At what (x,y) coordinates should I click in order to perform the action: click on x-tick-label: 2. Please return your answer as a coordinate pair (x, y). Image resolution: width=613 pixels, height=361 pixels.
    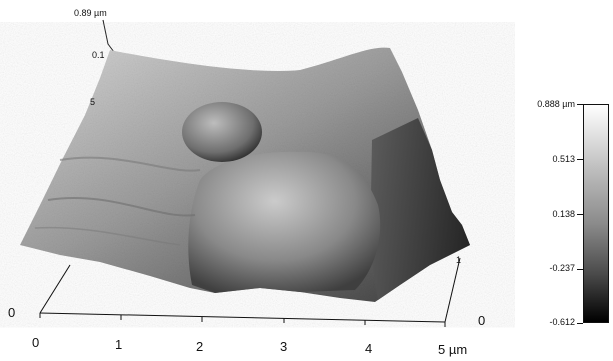
    Looking at the image, I should click on (199, 346).